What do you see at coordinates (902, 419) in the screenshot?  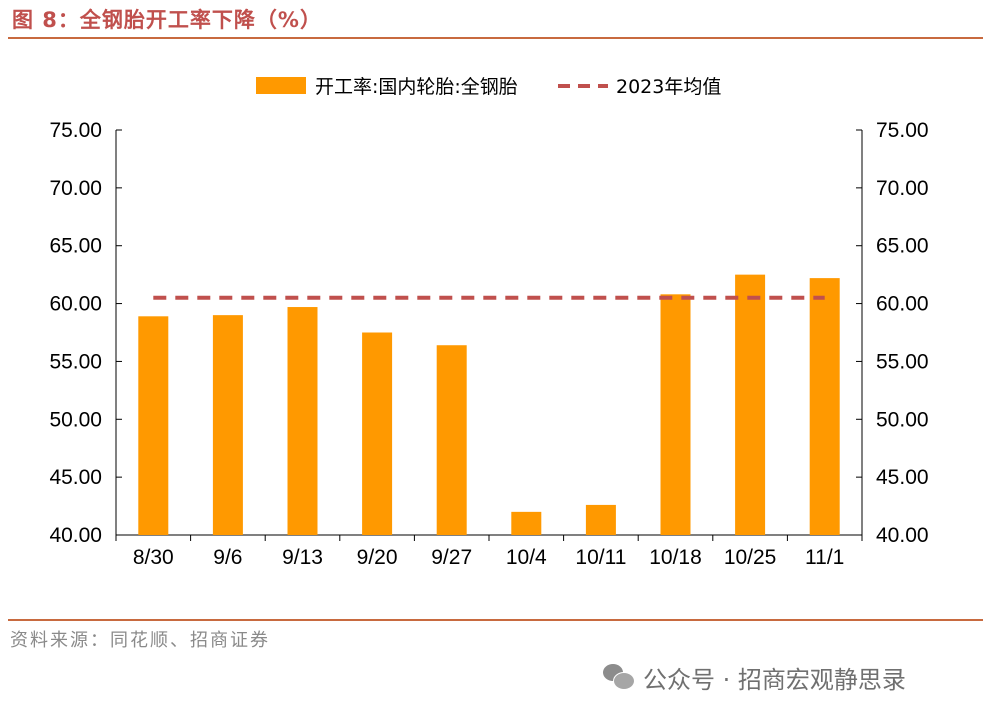 I see `y-tick-label-right: 50.00` at bounding box center [902, 419].